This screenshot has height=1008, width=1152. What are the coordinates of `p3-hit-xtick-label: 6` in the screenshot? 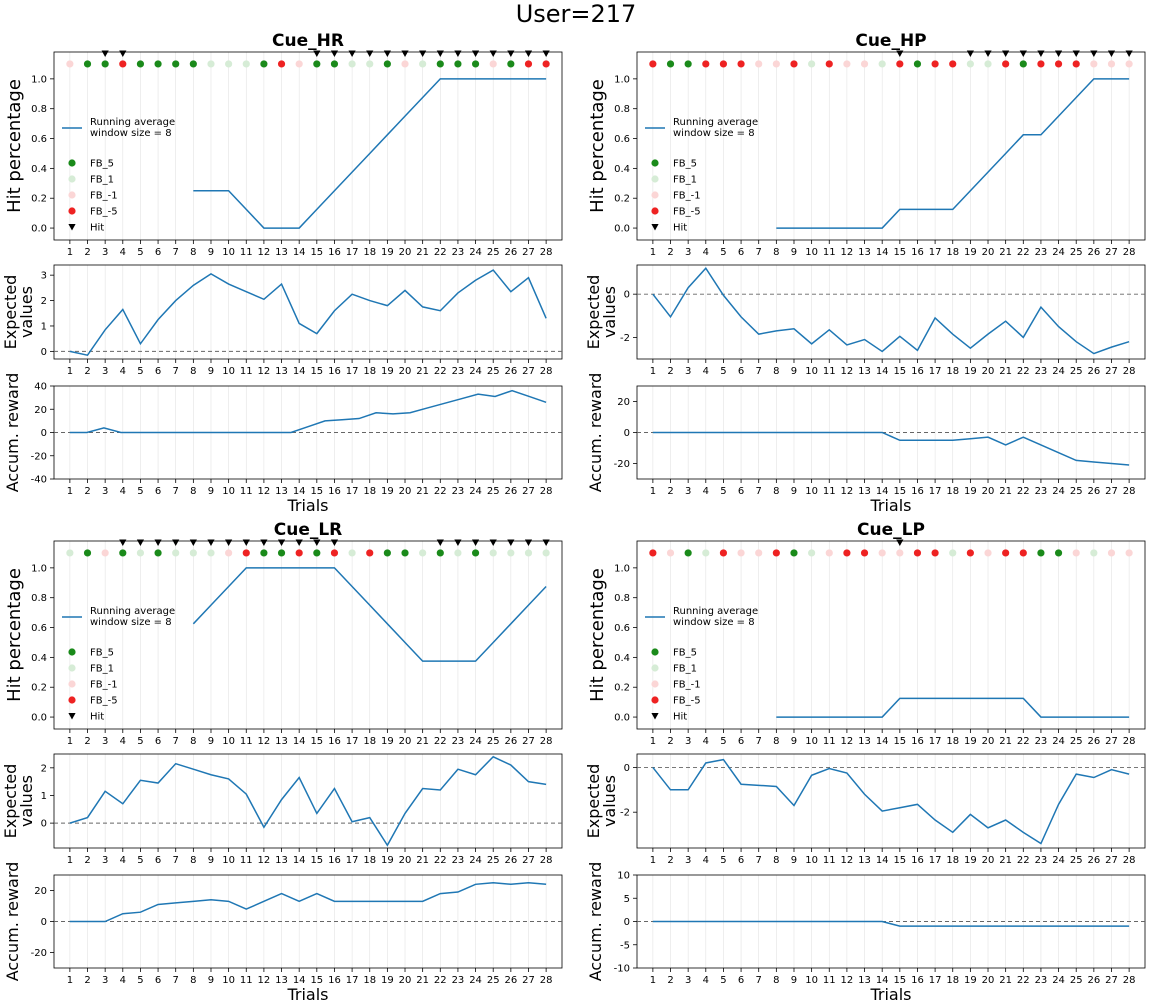 It's located at (741, 741).